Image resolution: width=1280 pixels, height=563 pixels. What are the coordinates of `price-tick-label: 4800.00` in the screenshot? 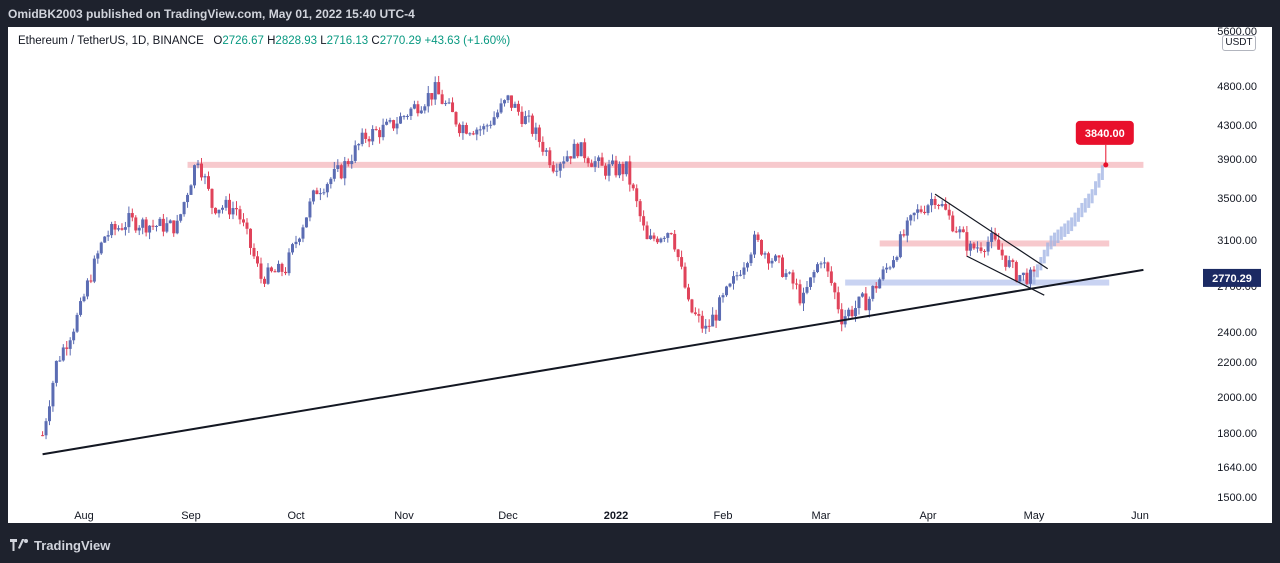 It's located at (1237, 87).